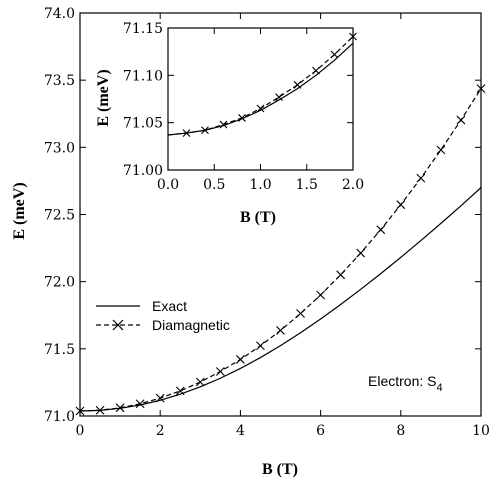 The width and height of the screenshot is (490, 485). What do you see at coordinates (143, 76) in the screenshot?
I see `inset-y-tick-label: 71.10` at bounding box center [143, 76].